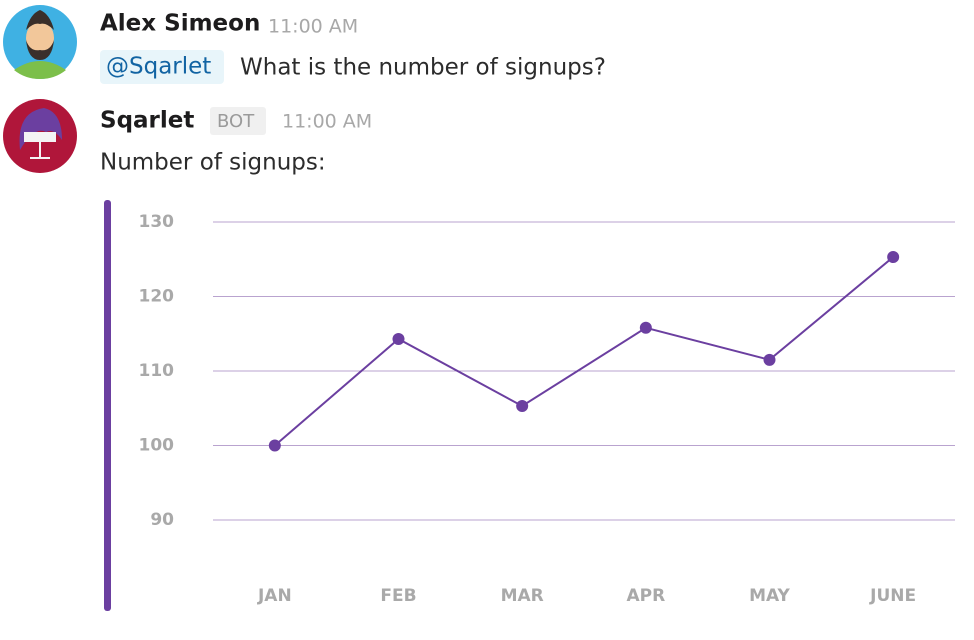 The height and width of the screenshot is (640, 974). I want to click on mention-chip, so click(162, 67).